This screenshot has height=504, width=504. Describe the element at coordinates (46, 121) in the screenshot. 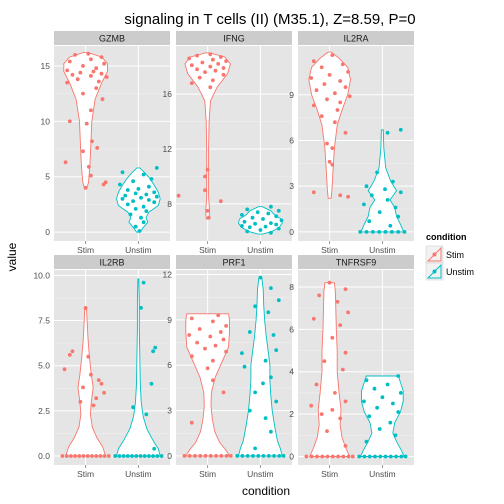

I see `y-tick-label: 10` at that location.